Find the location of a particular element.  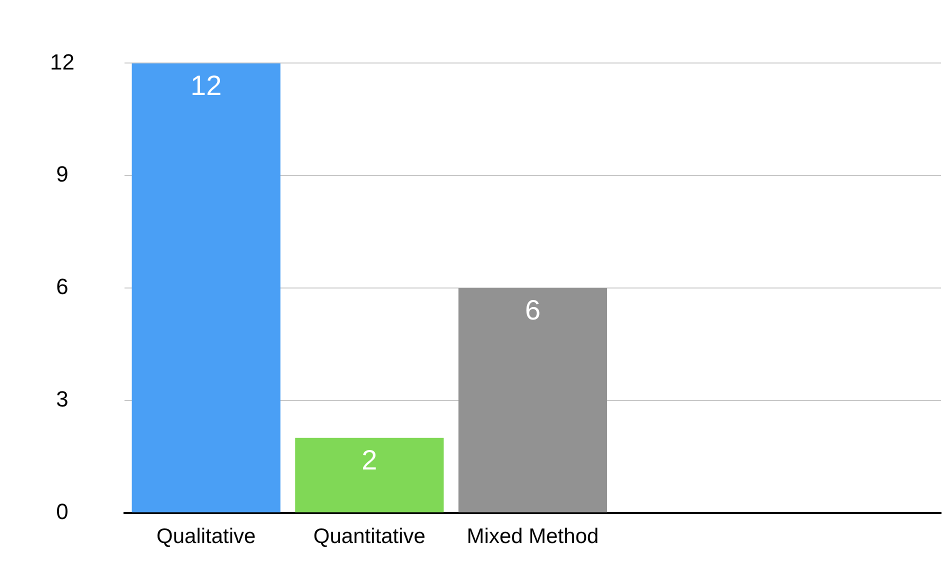

x-tick-label: Mixed Method is located at coordinates (532, 536).